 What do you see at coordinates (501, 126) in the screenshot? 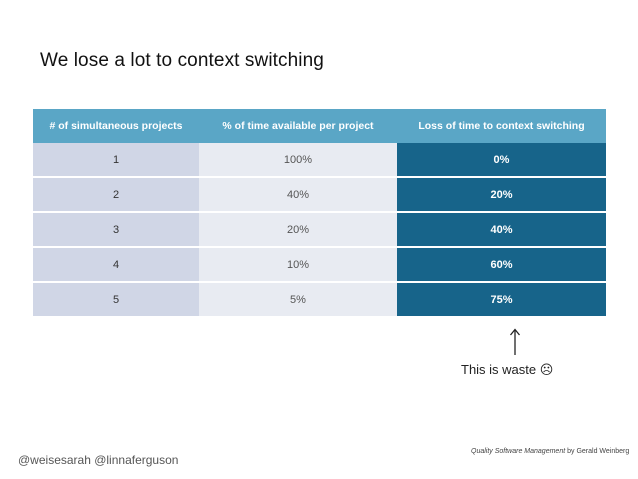
I see `header-time-lost: Loss of time to context switching` at bounding box center [501, 126].